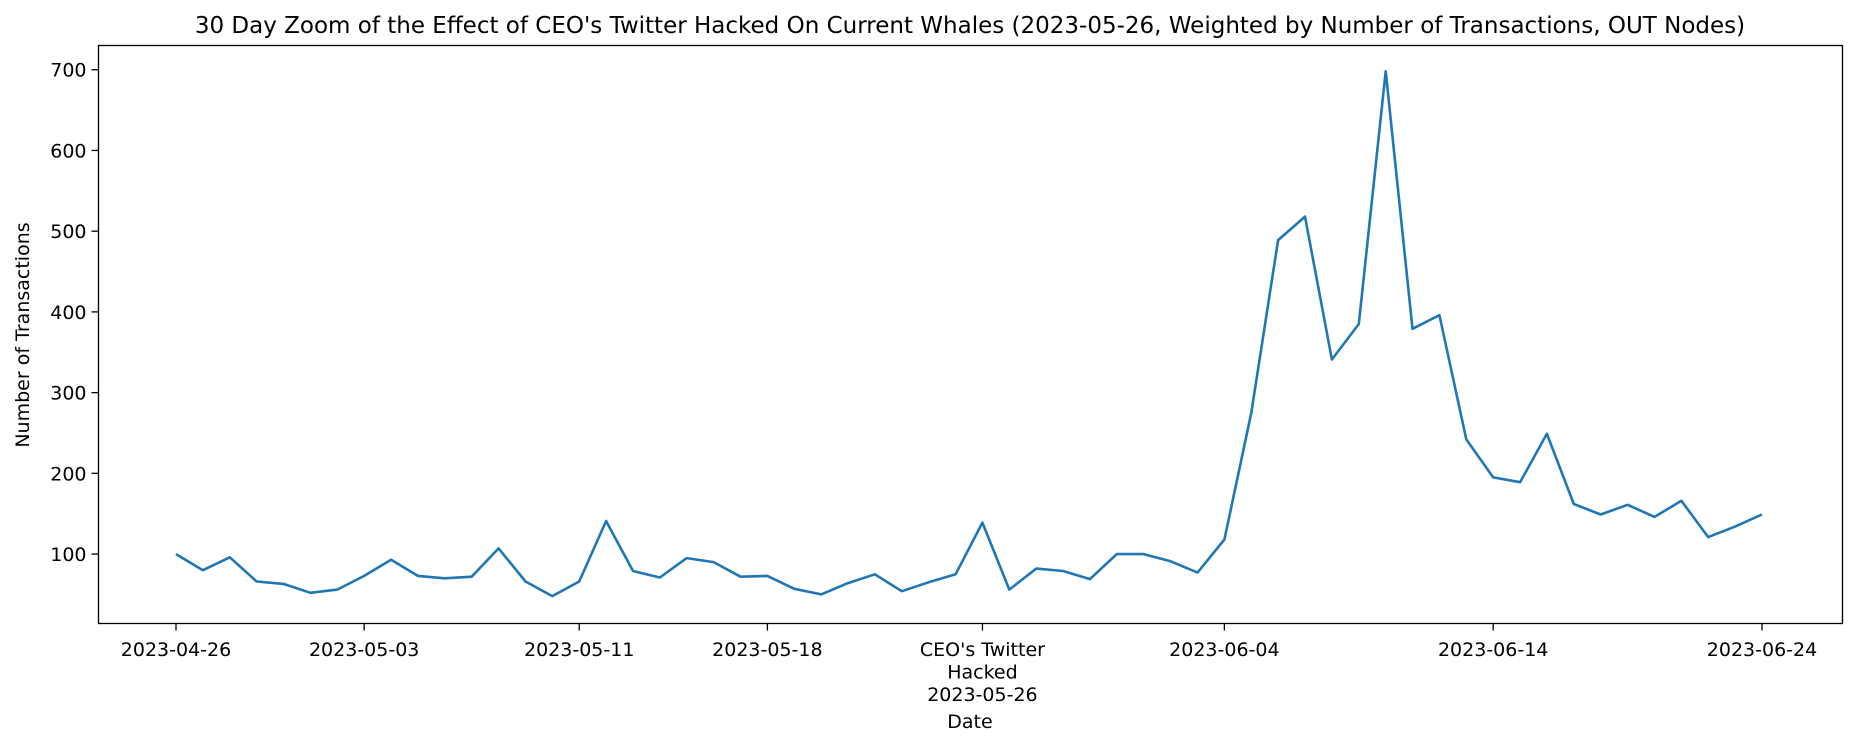 The image size is (1856, 748). I want to click on y-axis-ticks: 100 200 300 400 500 600 700, so click(74, 313).